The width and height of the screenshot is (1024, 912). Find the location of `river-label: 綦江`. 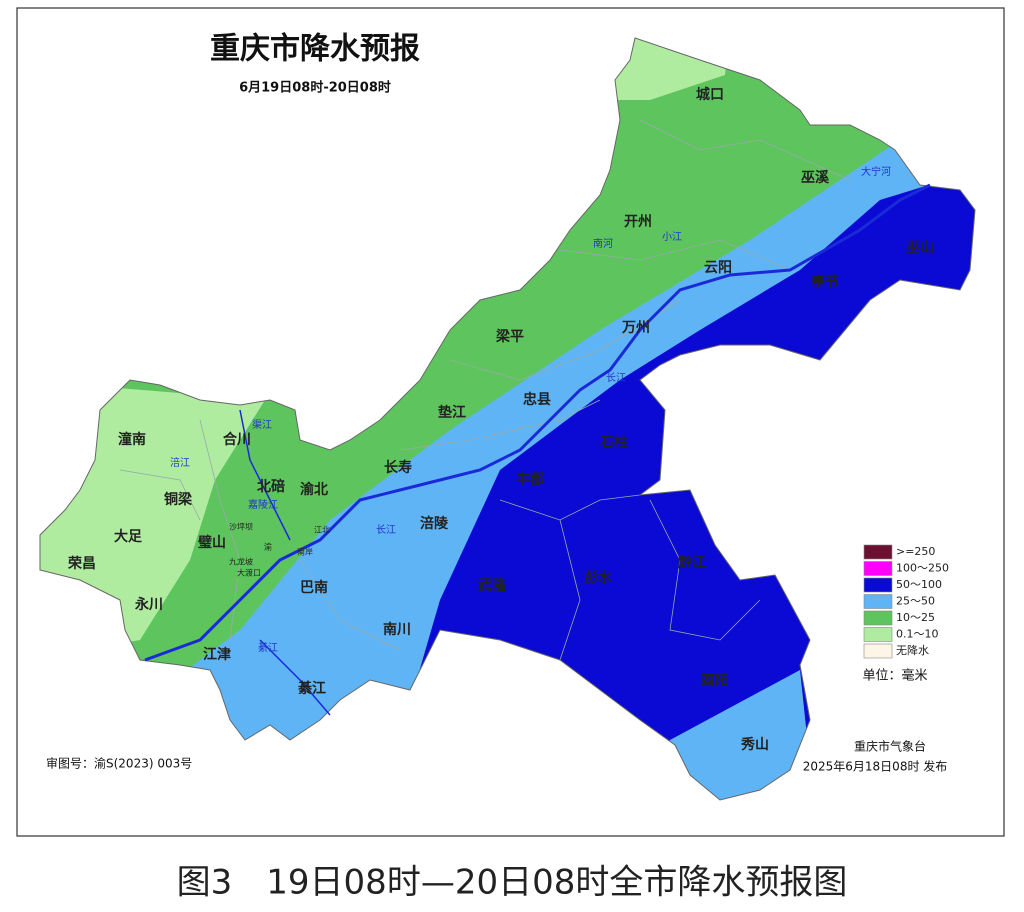

river-label: 綦江 is located at coordinates (268, 647).